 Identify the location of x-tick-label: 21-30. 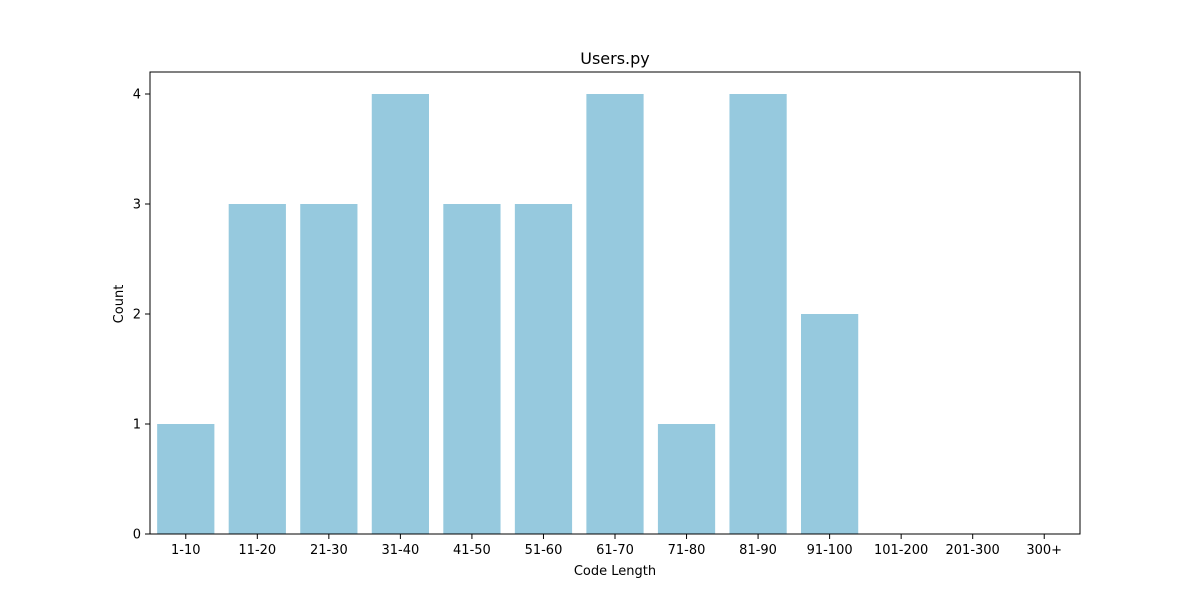
(329, 550).